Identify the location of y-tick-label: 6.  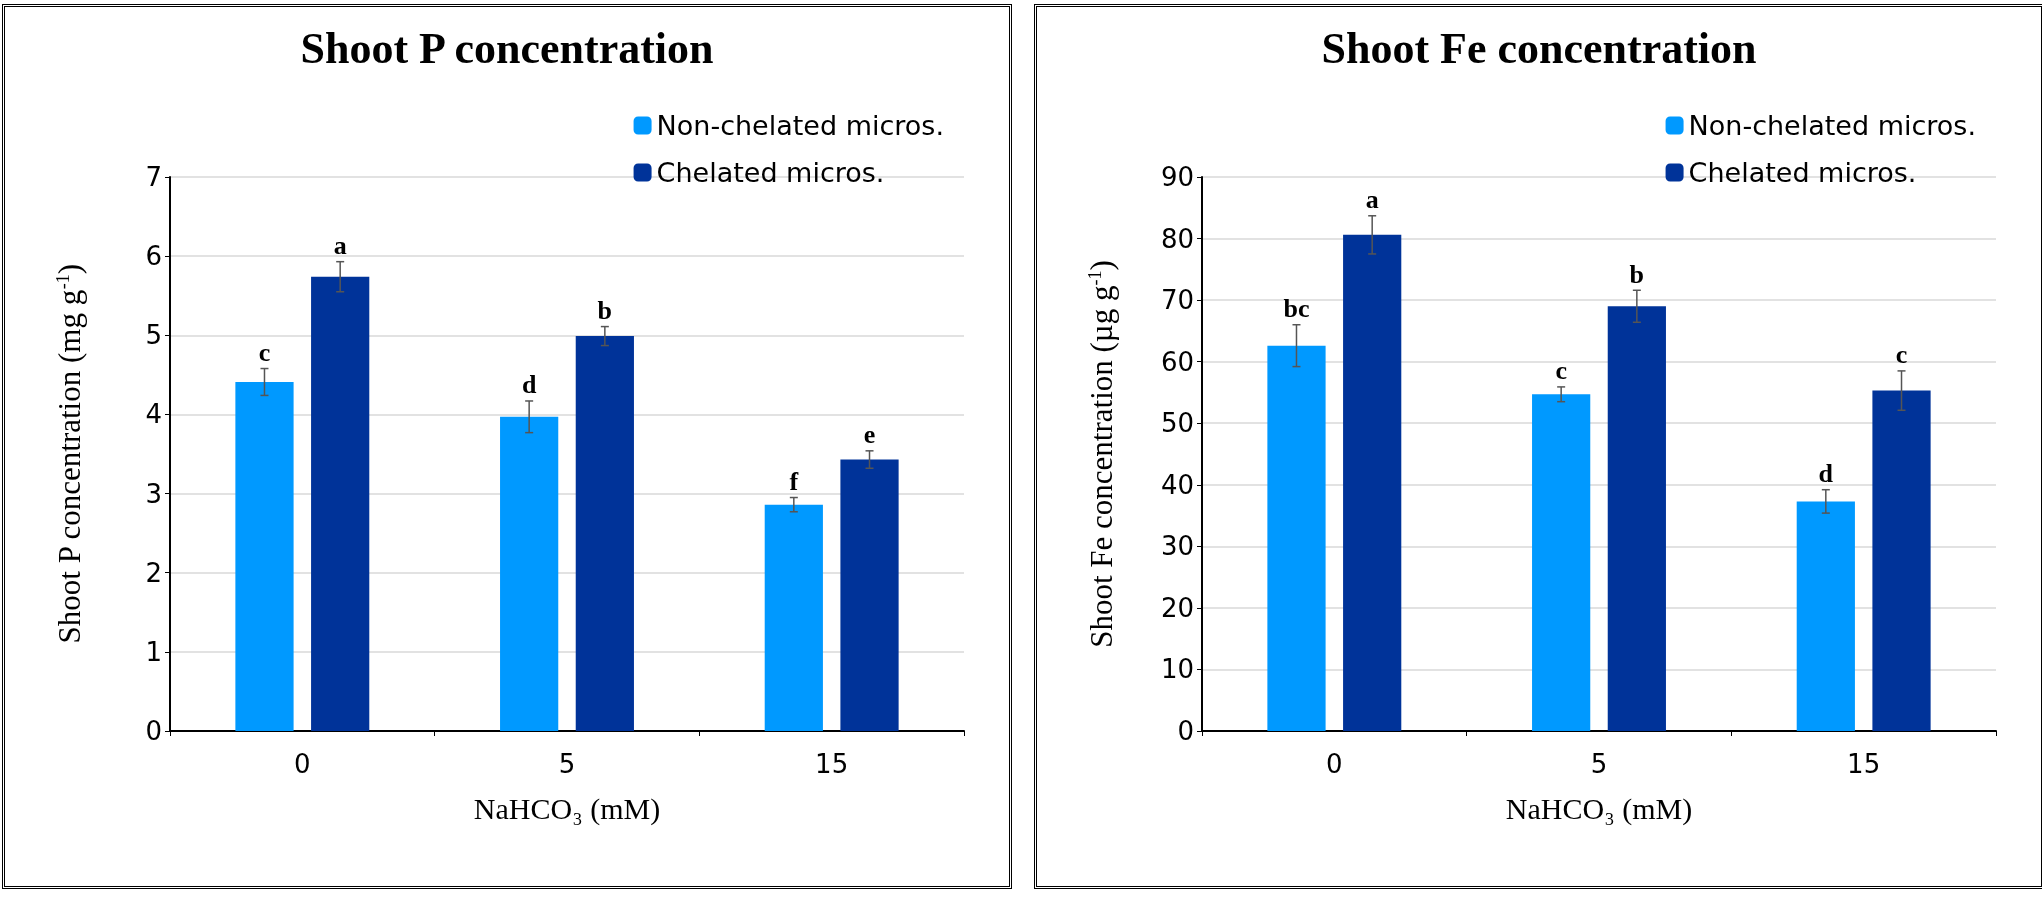
(153, 256).